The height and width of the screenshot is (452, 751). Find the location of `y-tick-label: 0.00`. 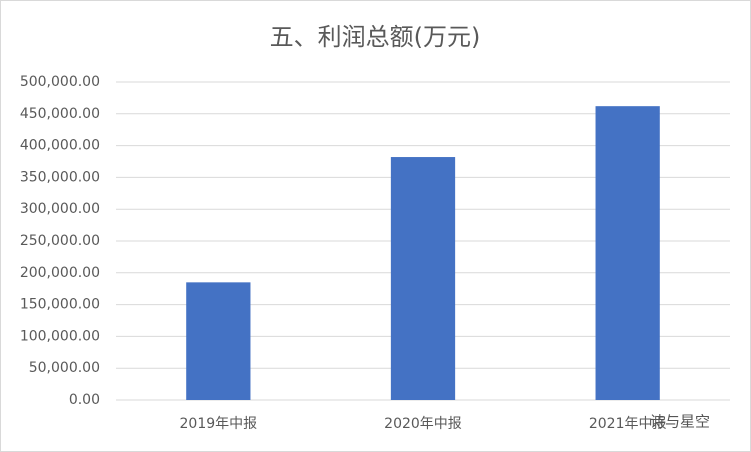

y-tick-label: 0.00 is located at coordinates (84, 400).